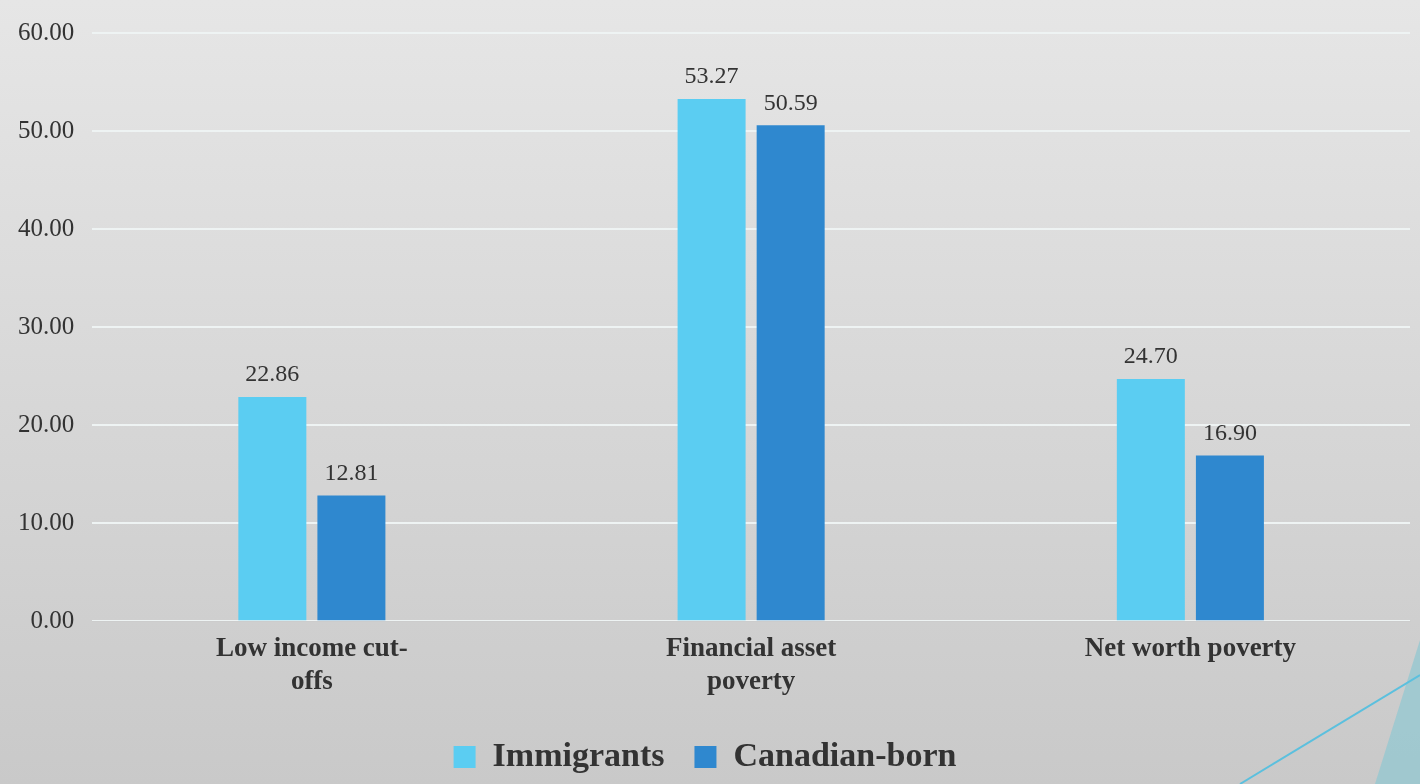 The height and width of the screenshot is (784, 1420). Describe the element at coordinates (1150, 355) in the screenshot. I see `data-label: 24.70` at that location.